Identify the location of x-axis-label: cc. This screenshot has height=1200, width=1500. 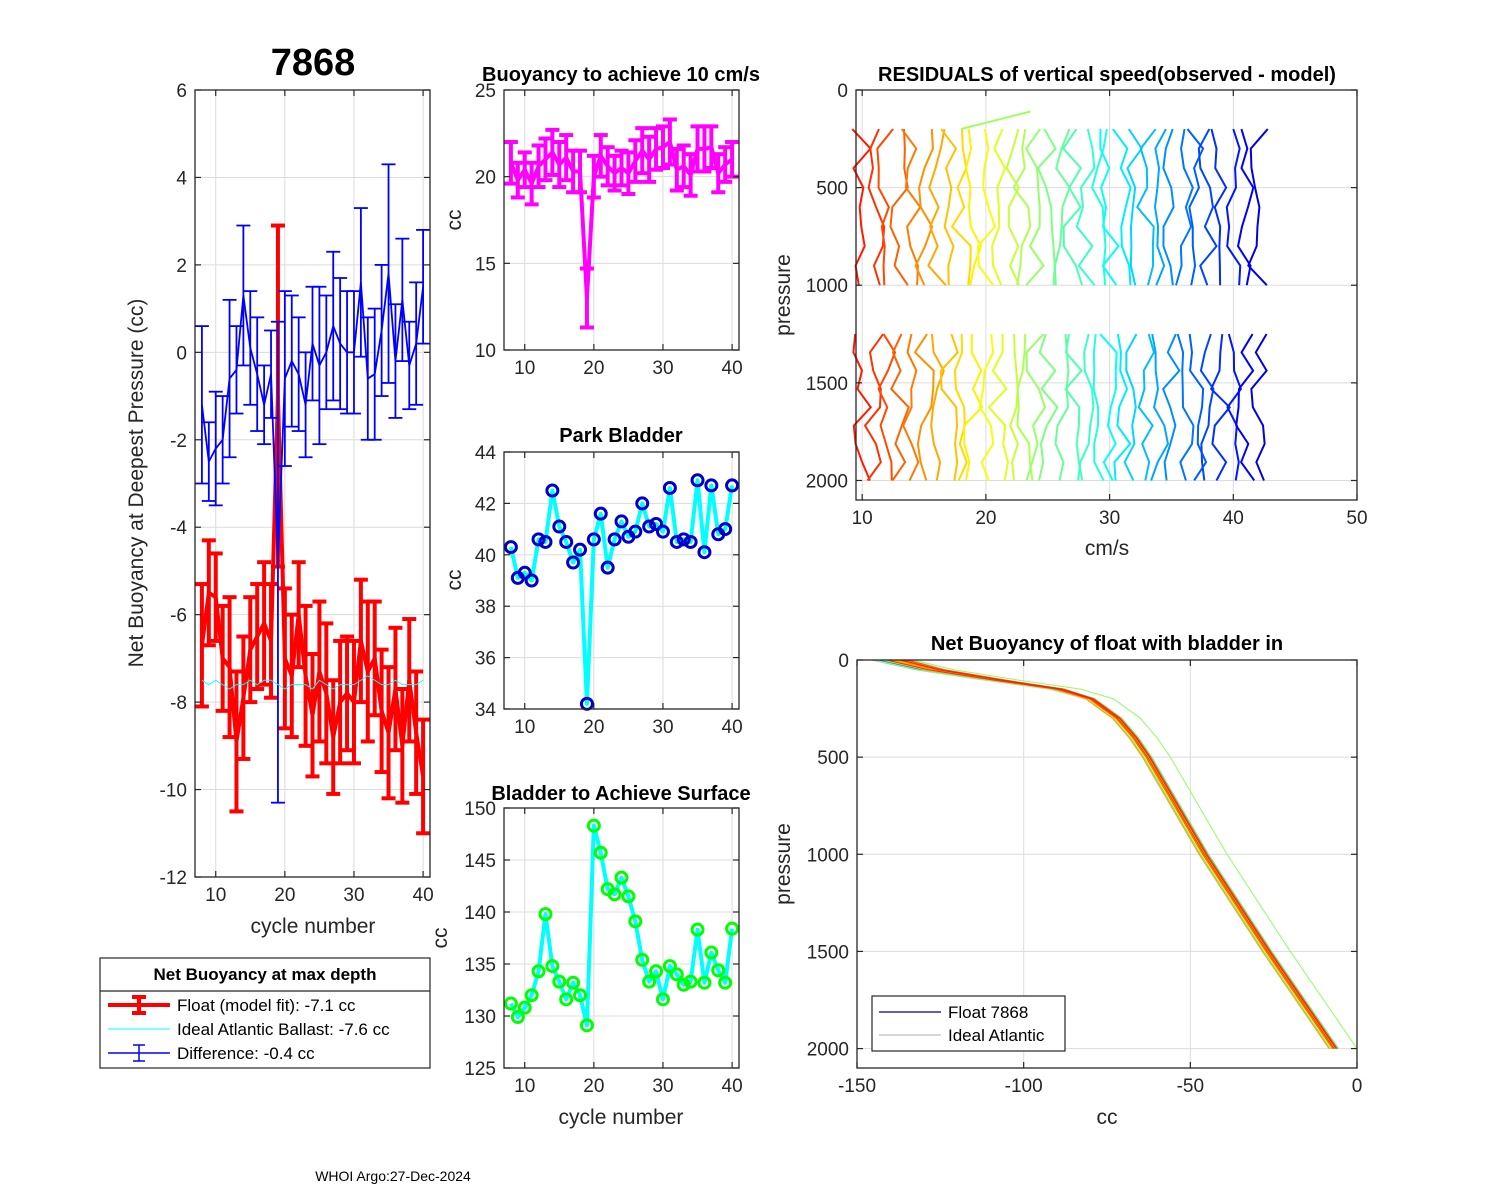
(1107, 1117).